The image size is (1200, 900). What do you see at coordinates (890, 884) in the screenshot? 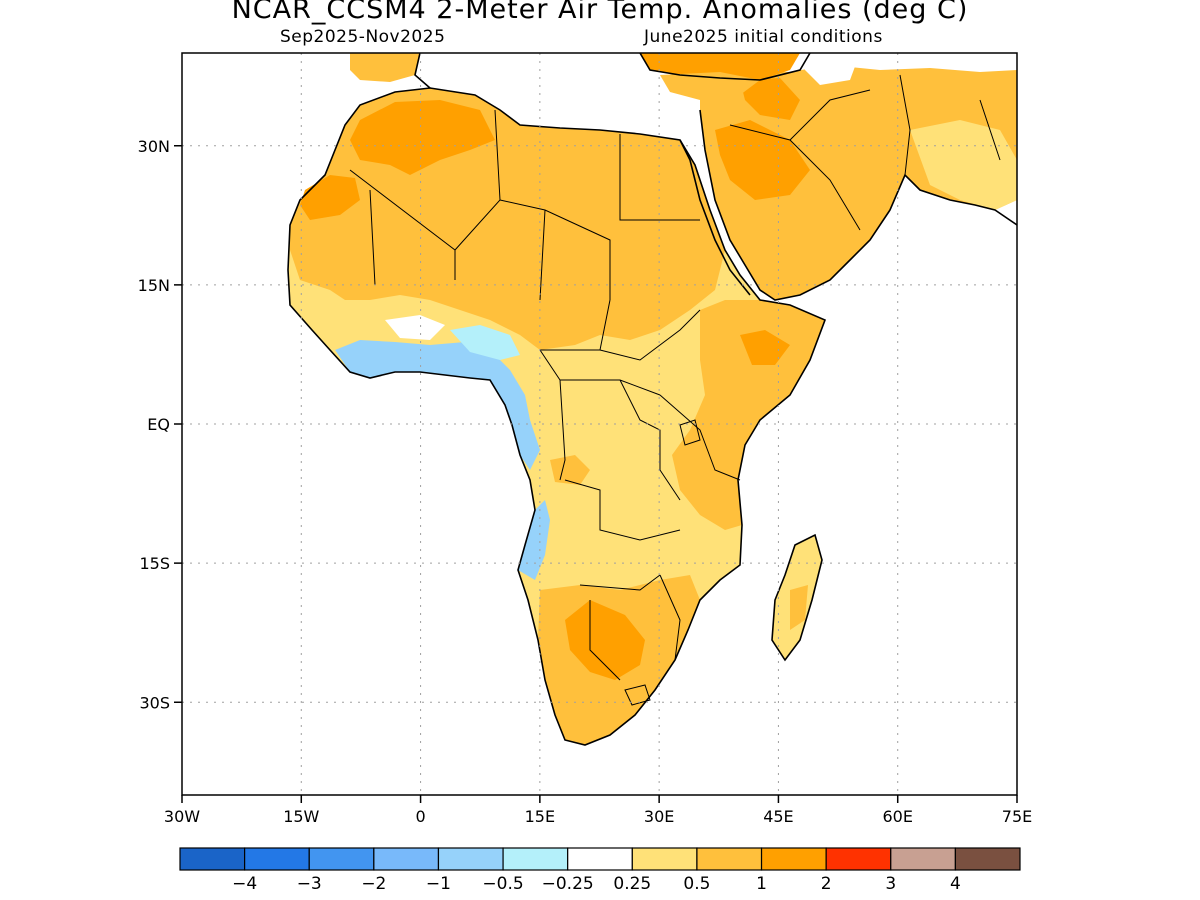
I see `colorbar-label: 3` at bounding box center [890, 884].